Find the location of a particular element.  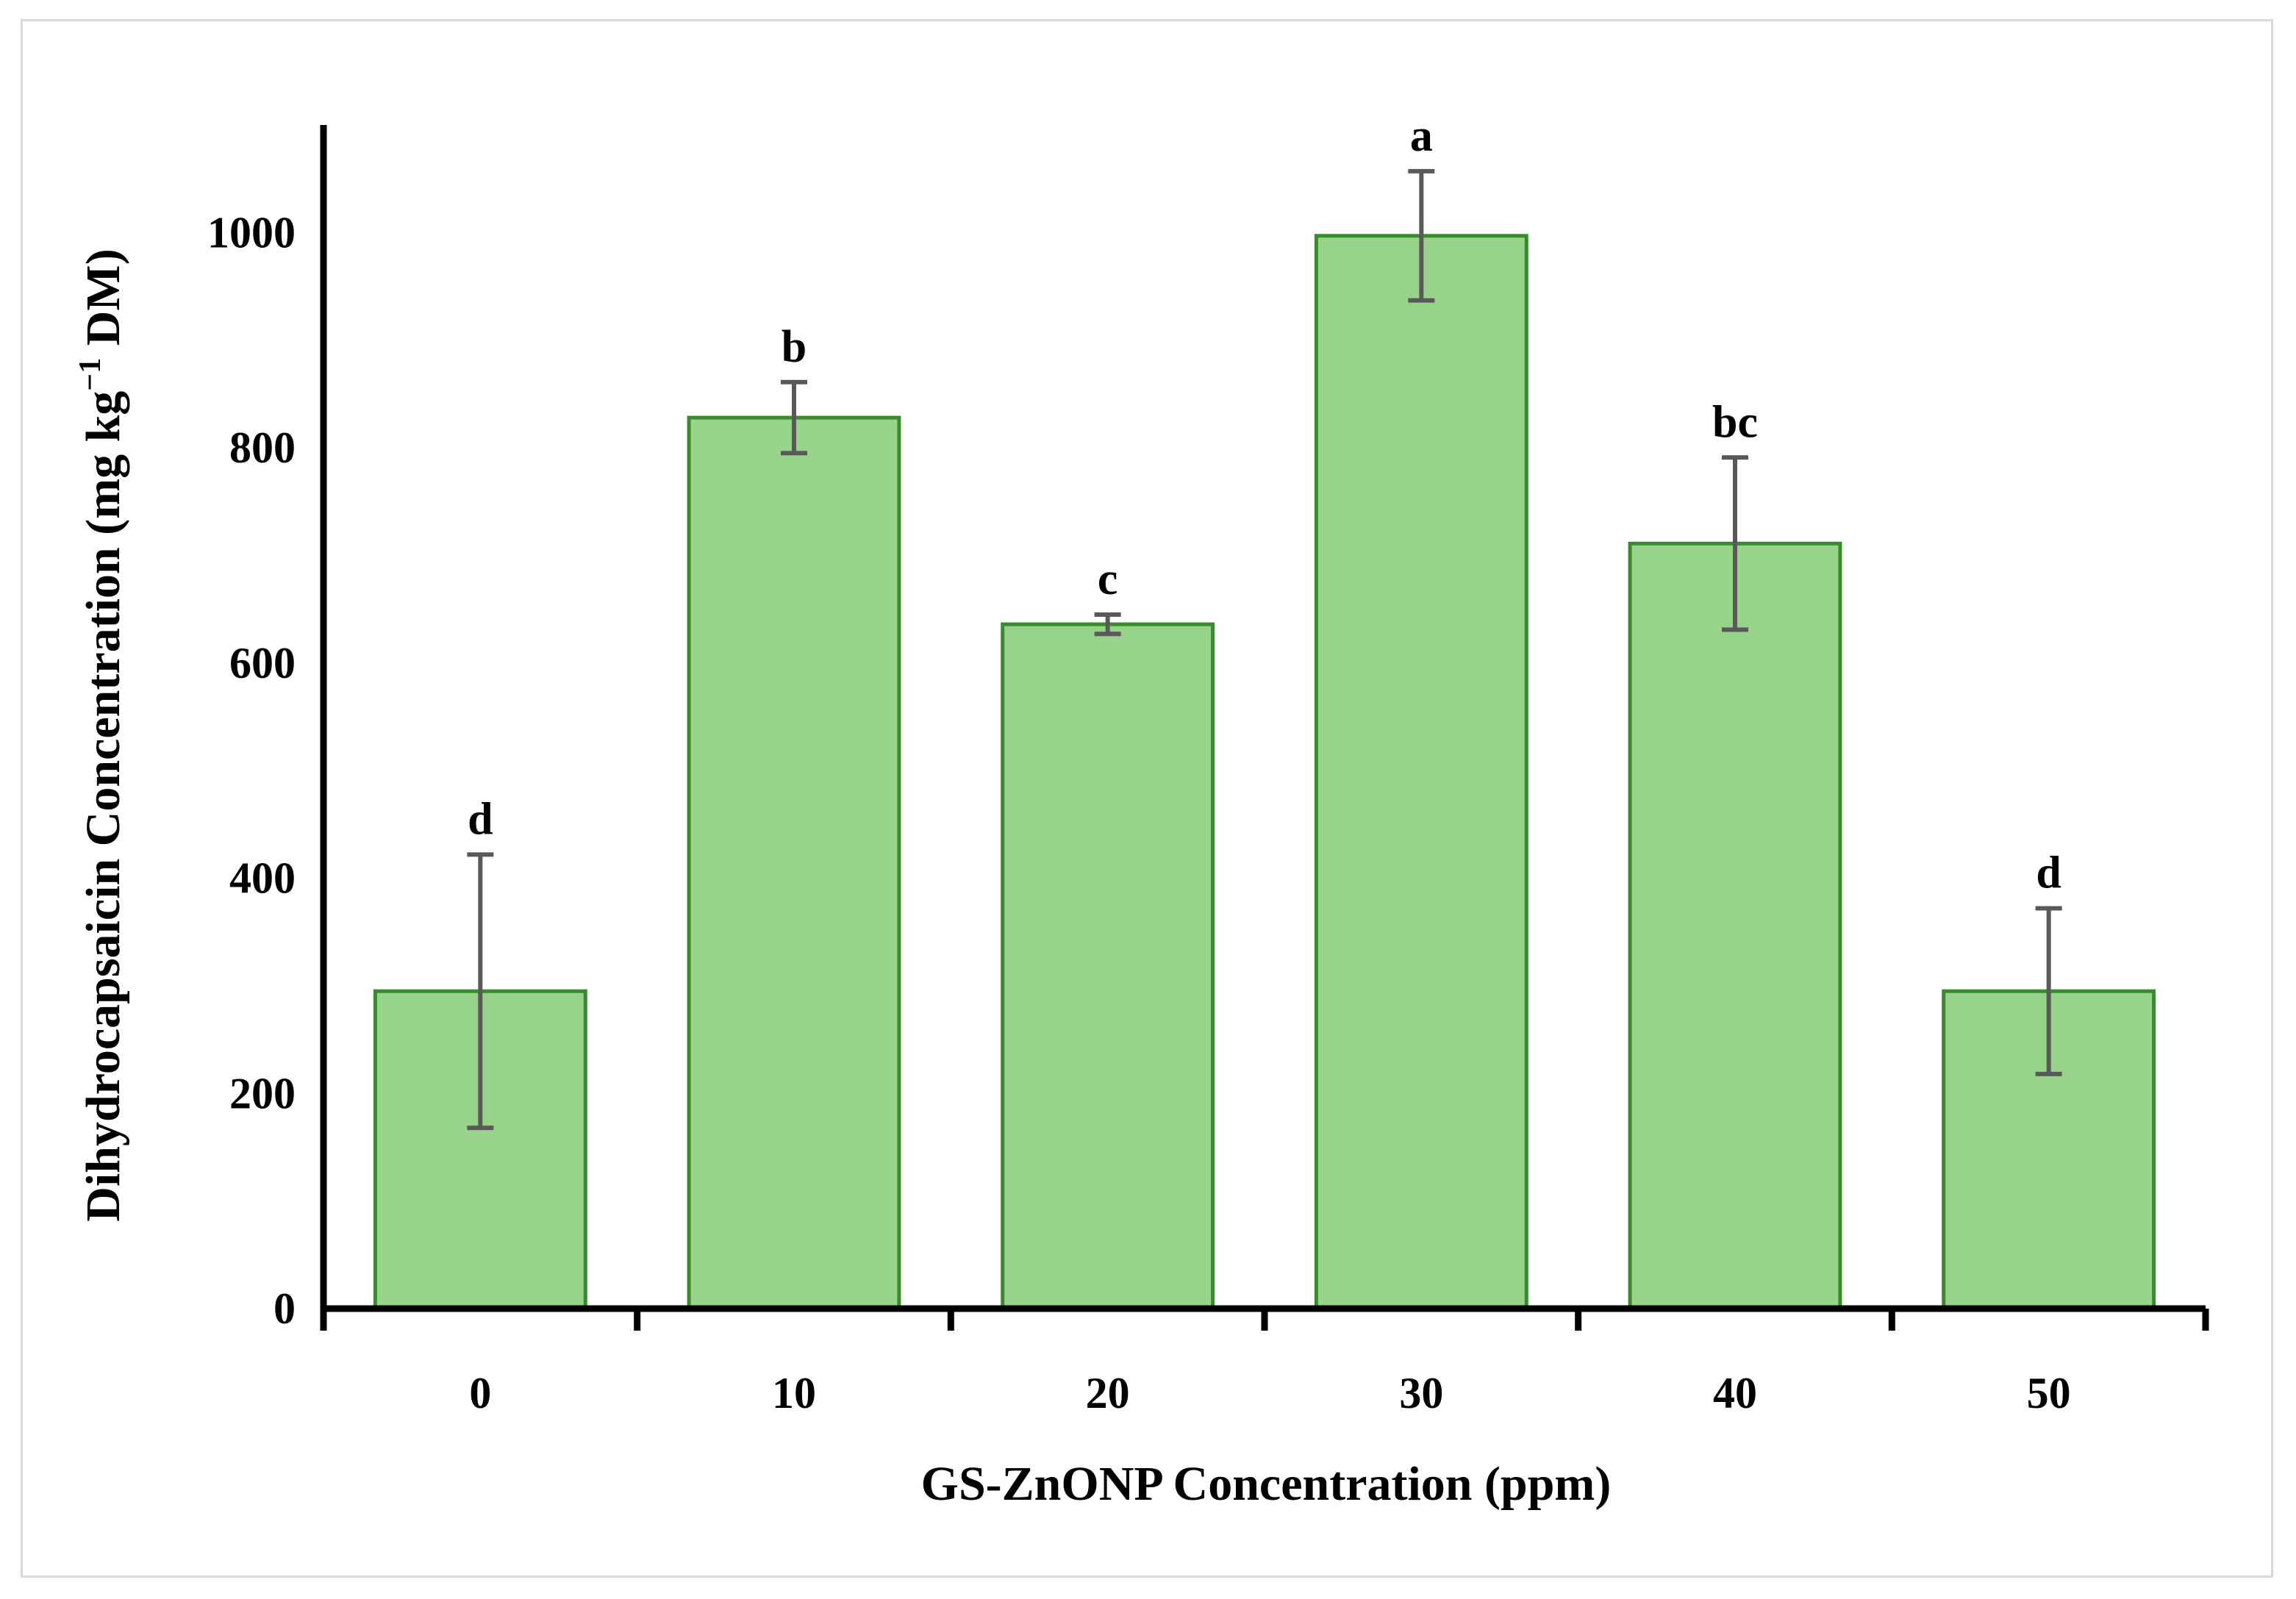

y-axis-title-superscript: −1 is located at coordinates (90, 374).